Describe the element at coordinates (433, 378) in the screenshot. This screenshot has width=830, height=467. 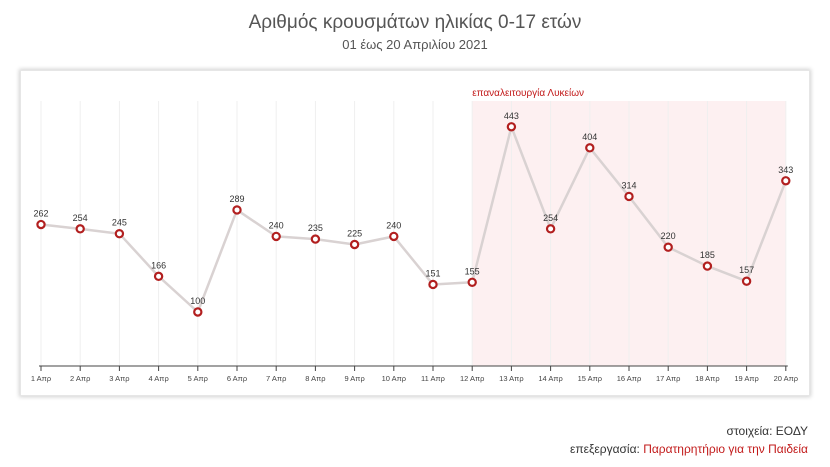
I see `x-tick-label: 11 Απρ` at that location.